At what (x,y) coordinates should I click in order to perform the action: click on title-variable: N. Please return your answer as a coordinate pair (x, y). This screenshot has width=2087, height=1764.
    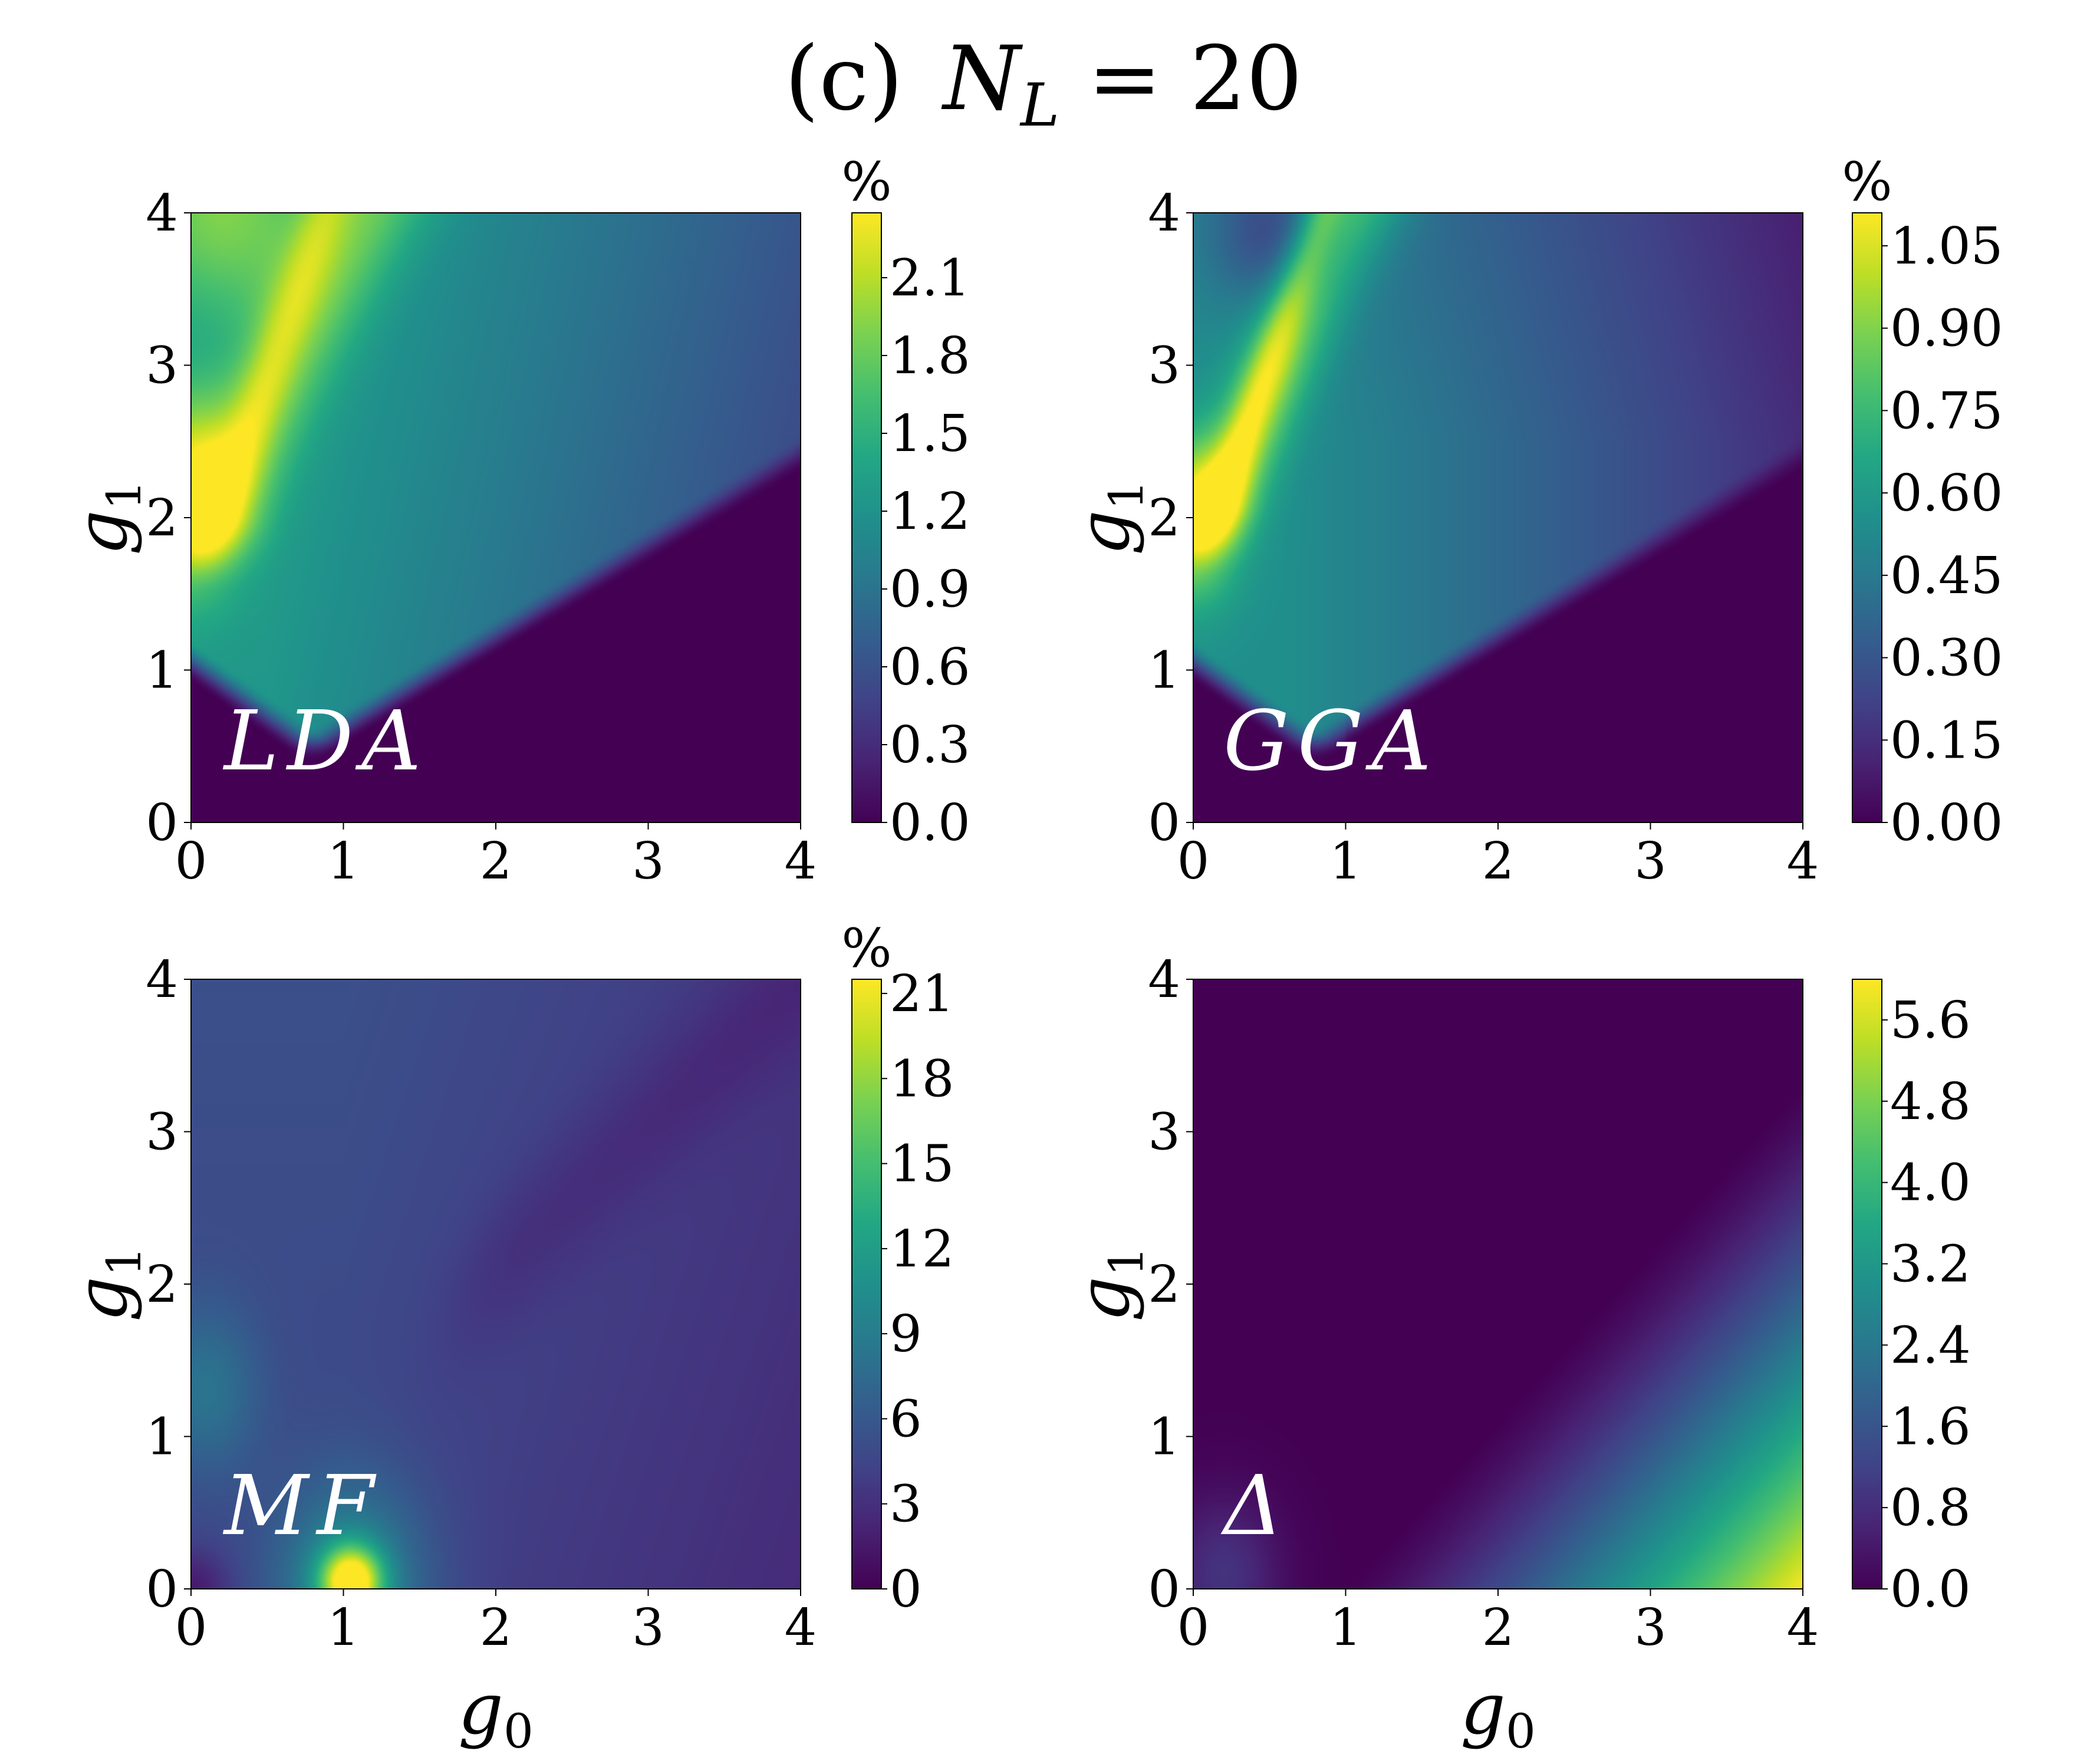
    Looking at the image, I should click on (982, 79).